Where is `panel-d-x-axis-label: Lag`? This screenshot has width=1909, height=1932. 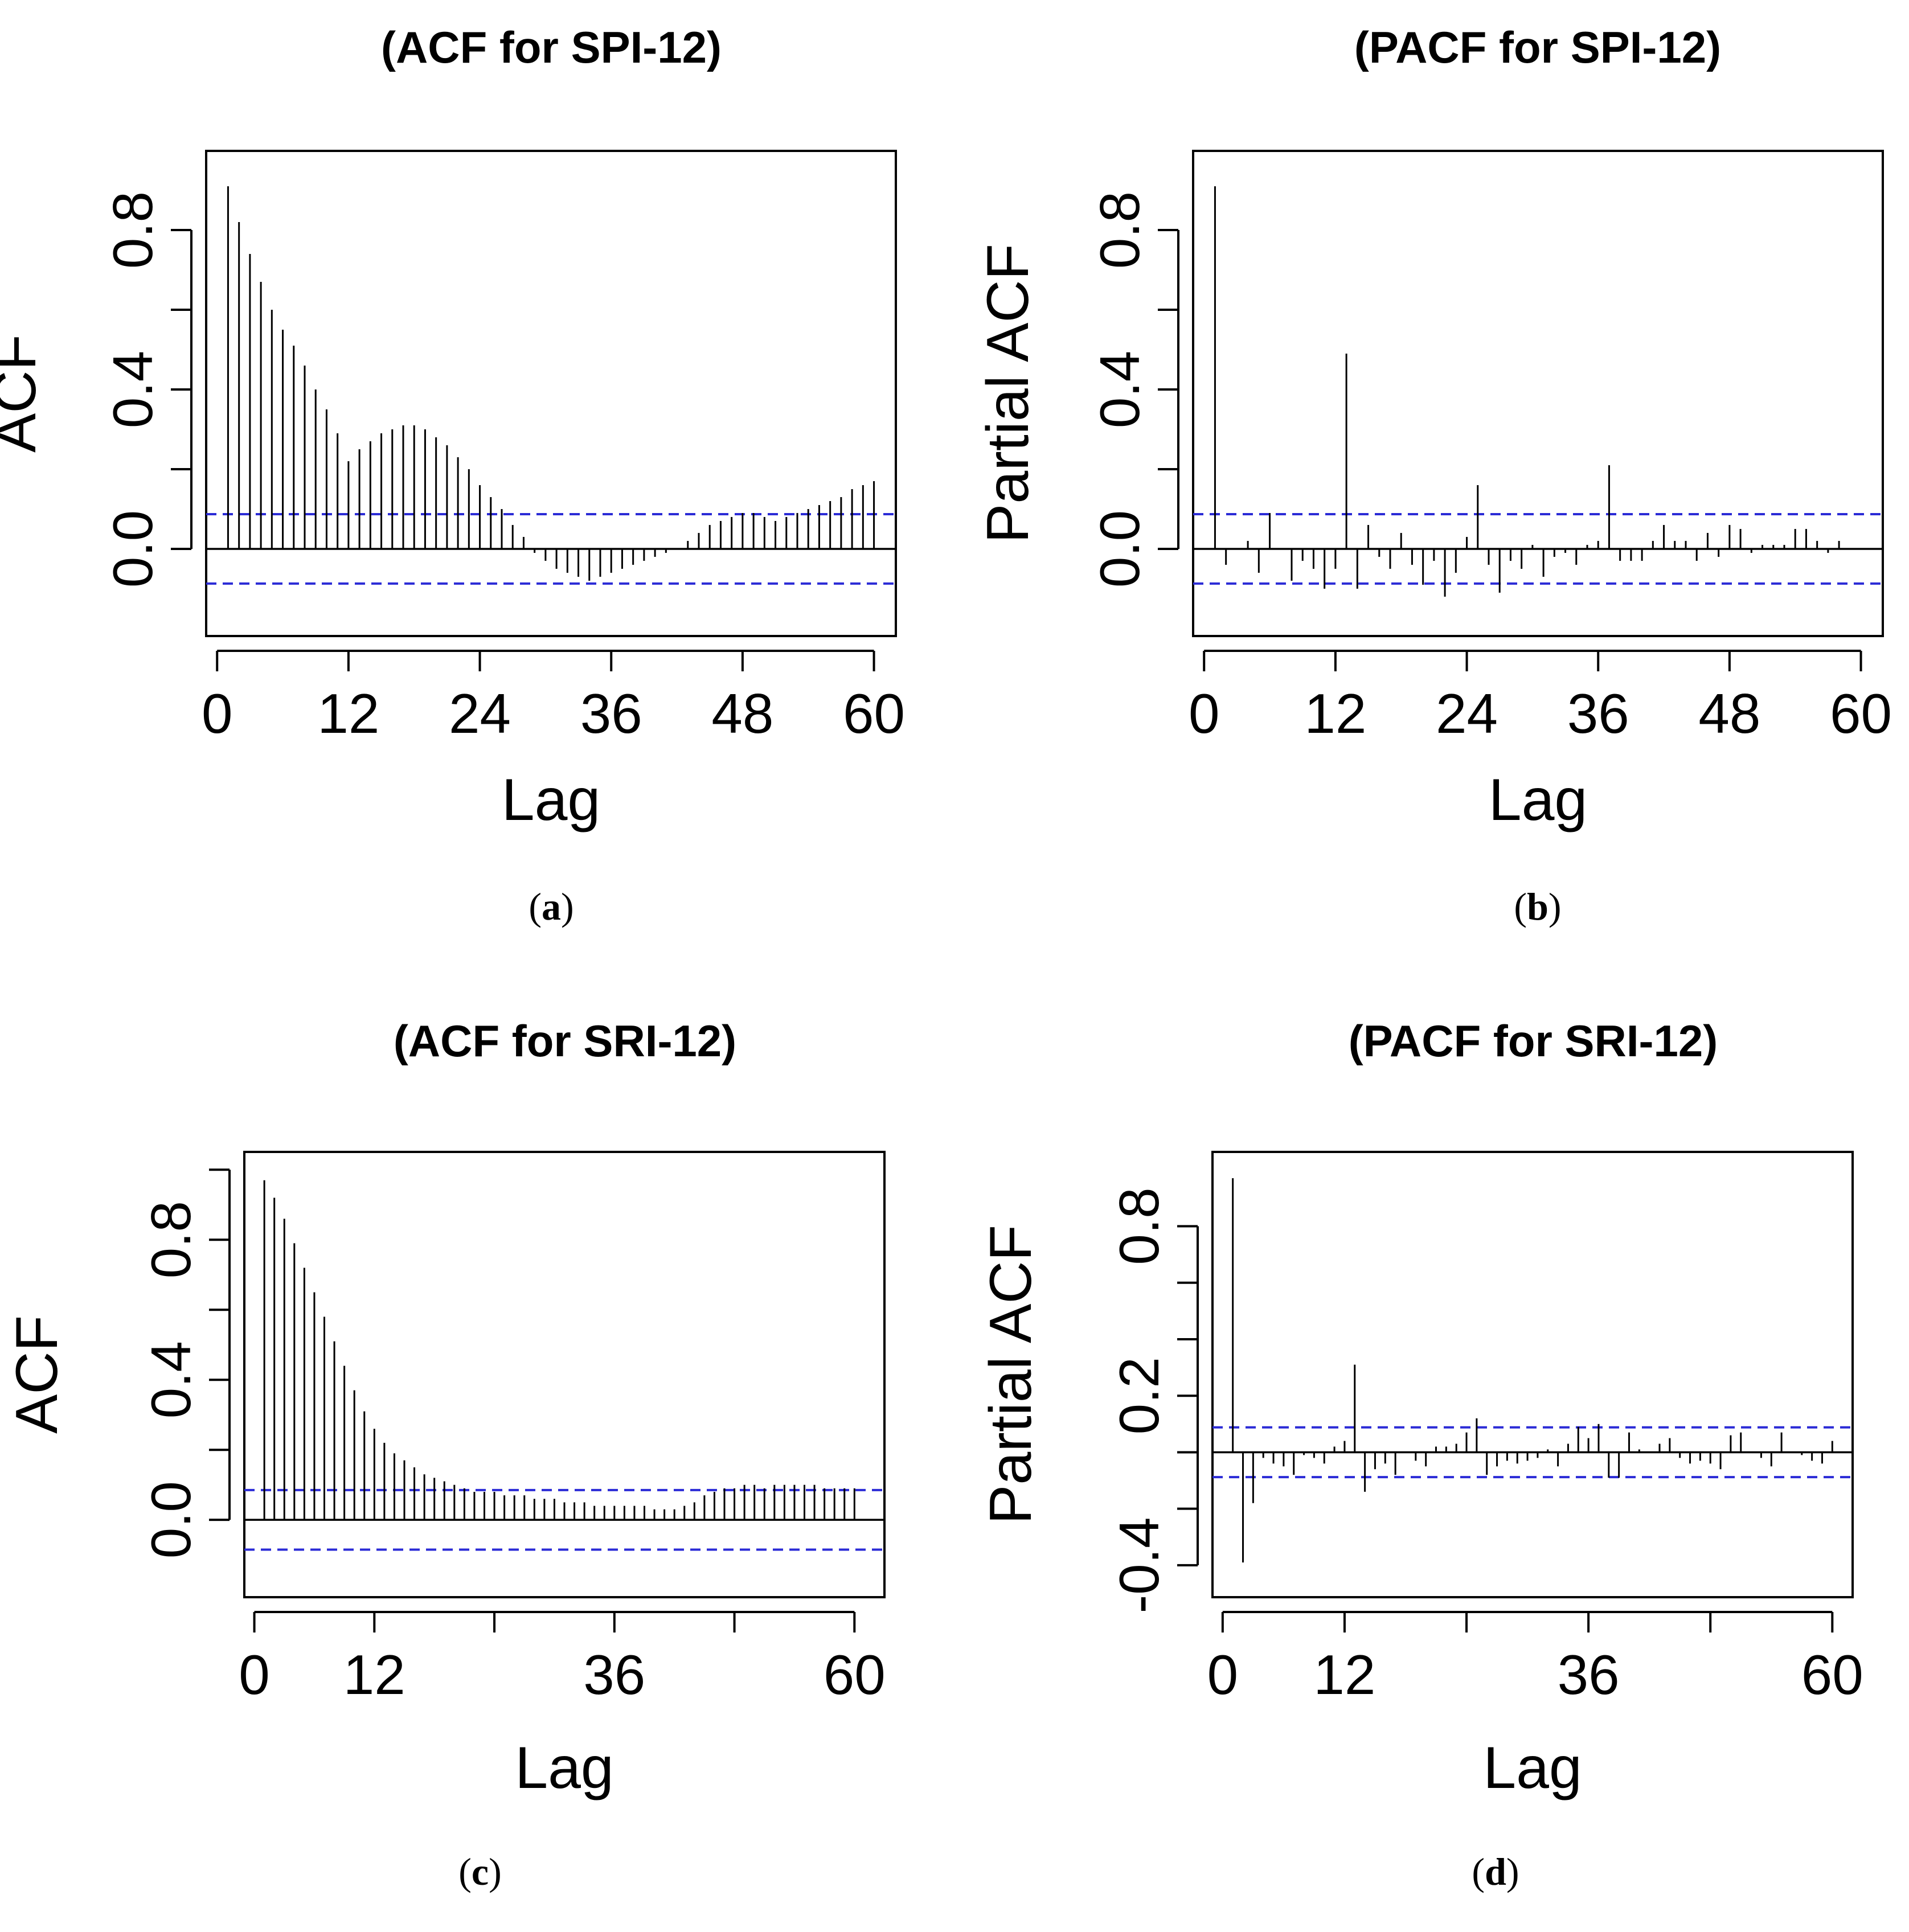
panel-d-x-axis-label: Lag is located at coordinates (1532, 1768).